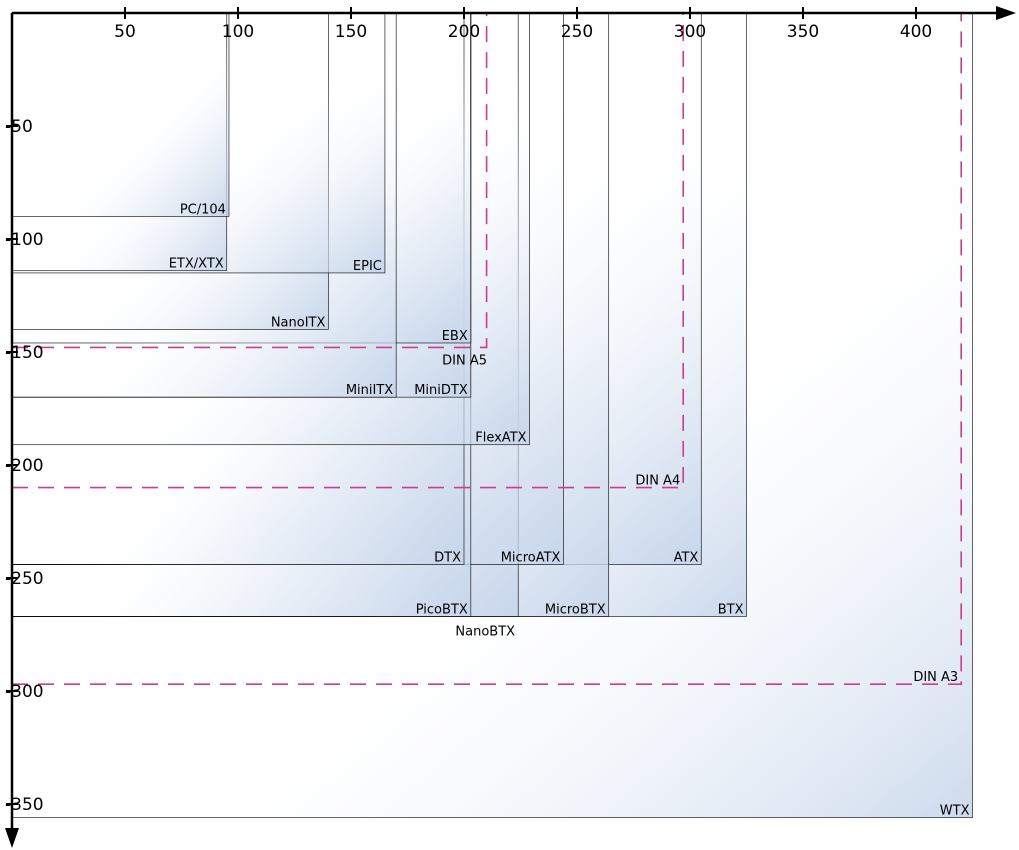  What do you see at coordinates (575, 609) in the screenshot?
I see `label-microbtx: MicroBTX` at bounding box center [575, 609].